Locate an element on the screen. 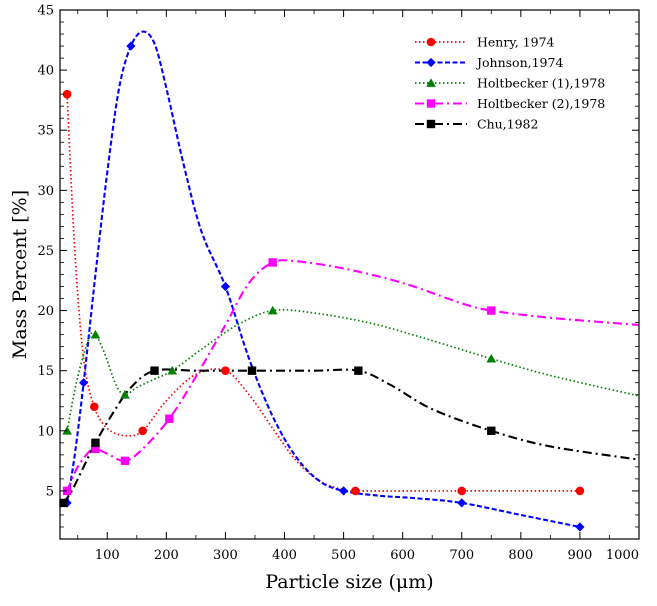 The image size is (657, 606). legend-label-4: Holtbecker (2),1978 is located at coordinates (541, 103).